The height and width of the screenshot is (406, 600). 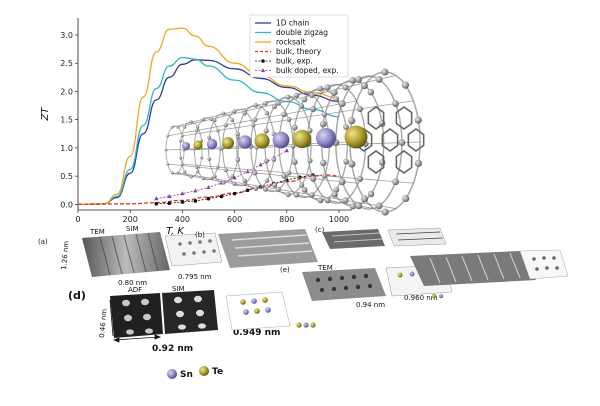 What do you see at coordinates (339, 219) in the screenshot?
I see `x-tick-label: 1000` at bounding box center [339, 219].